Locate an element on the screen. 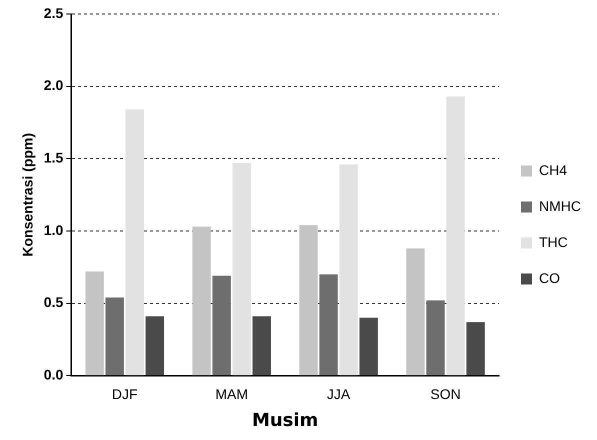 This screenshot has width=597, height=440. x-axis-title: Musim is located at coordinates (285, 420).